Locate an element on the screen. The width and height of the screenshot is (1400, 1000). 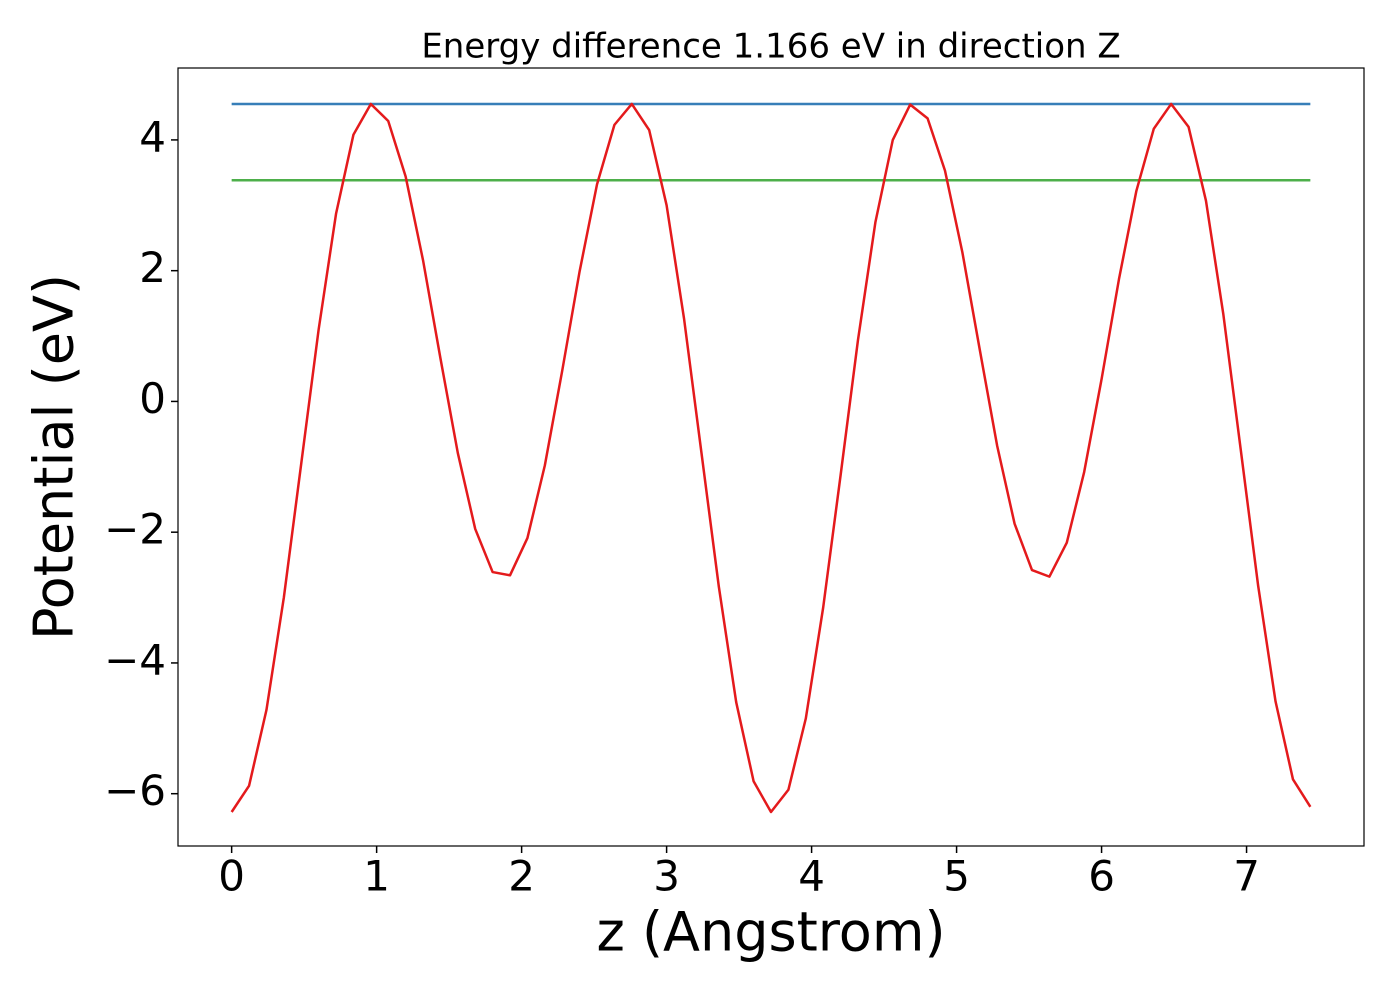
x-tick-label: 1 is located at coordinates (376, 876).